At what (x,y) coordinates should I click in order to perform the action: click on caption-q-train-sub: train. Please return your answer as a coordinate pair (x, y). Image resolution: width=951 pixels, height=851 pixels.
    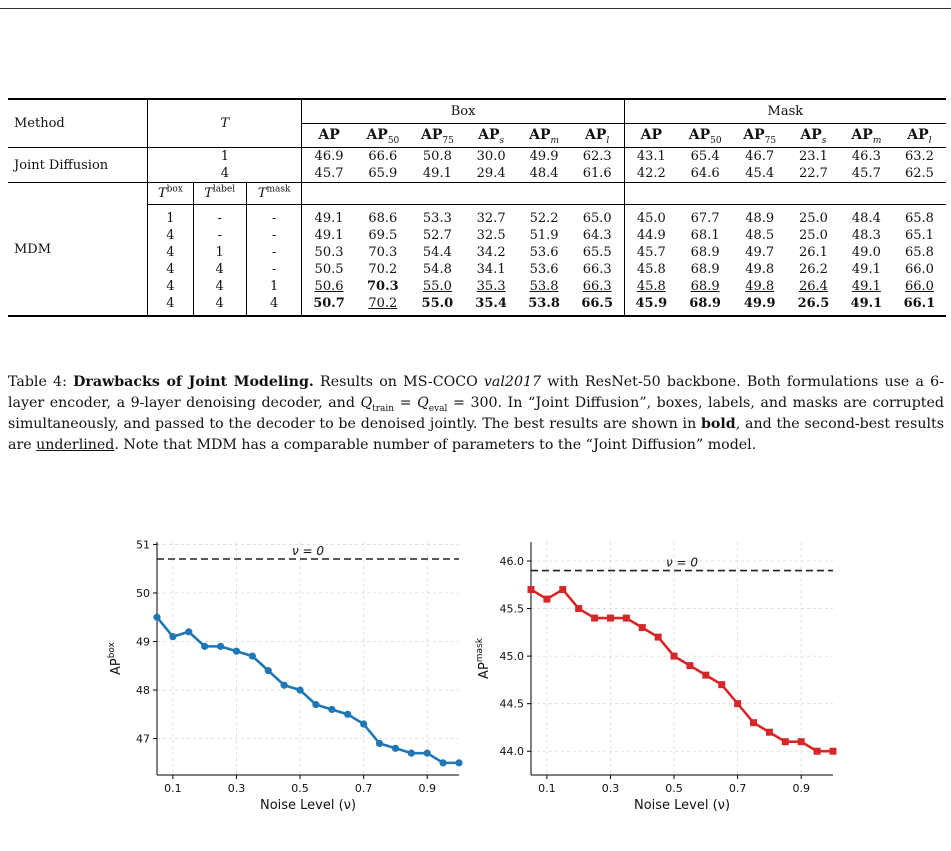
    Looking at the image, I should click on (383, 408).